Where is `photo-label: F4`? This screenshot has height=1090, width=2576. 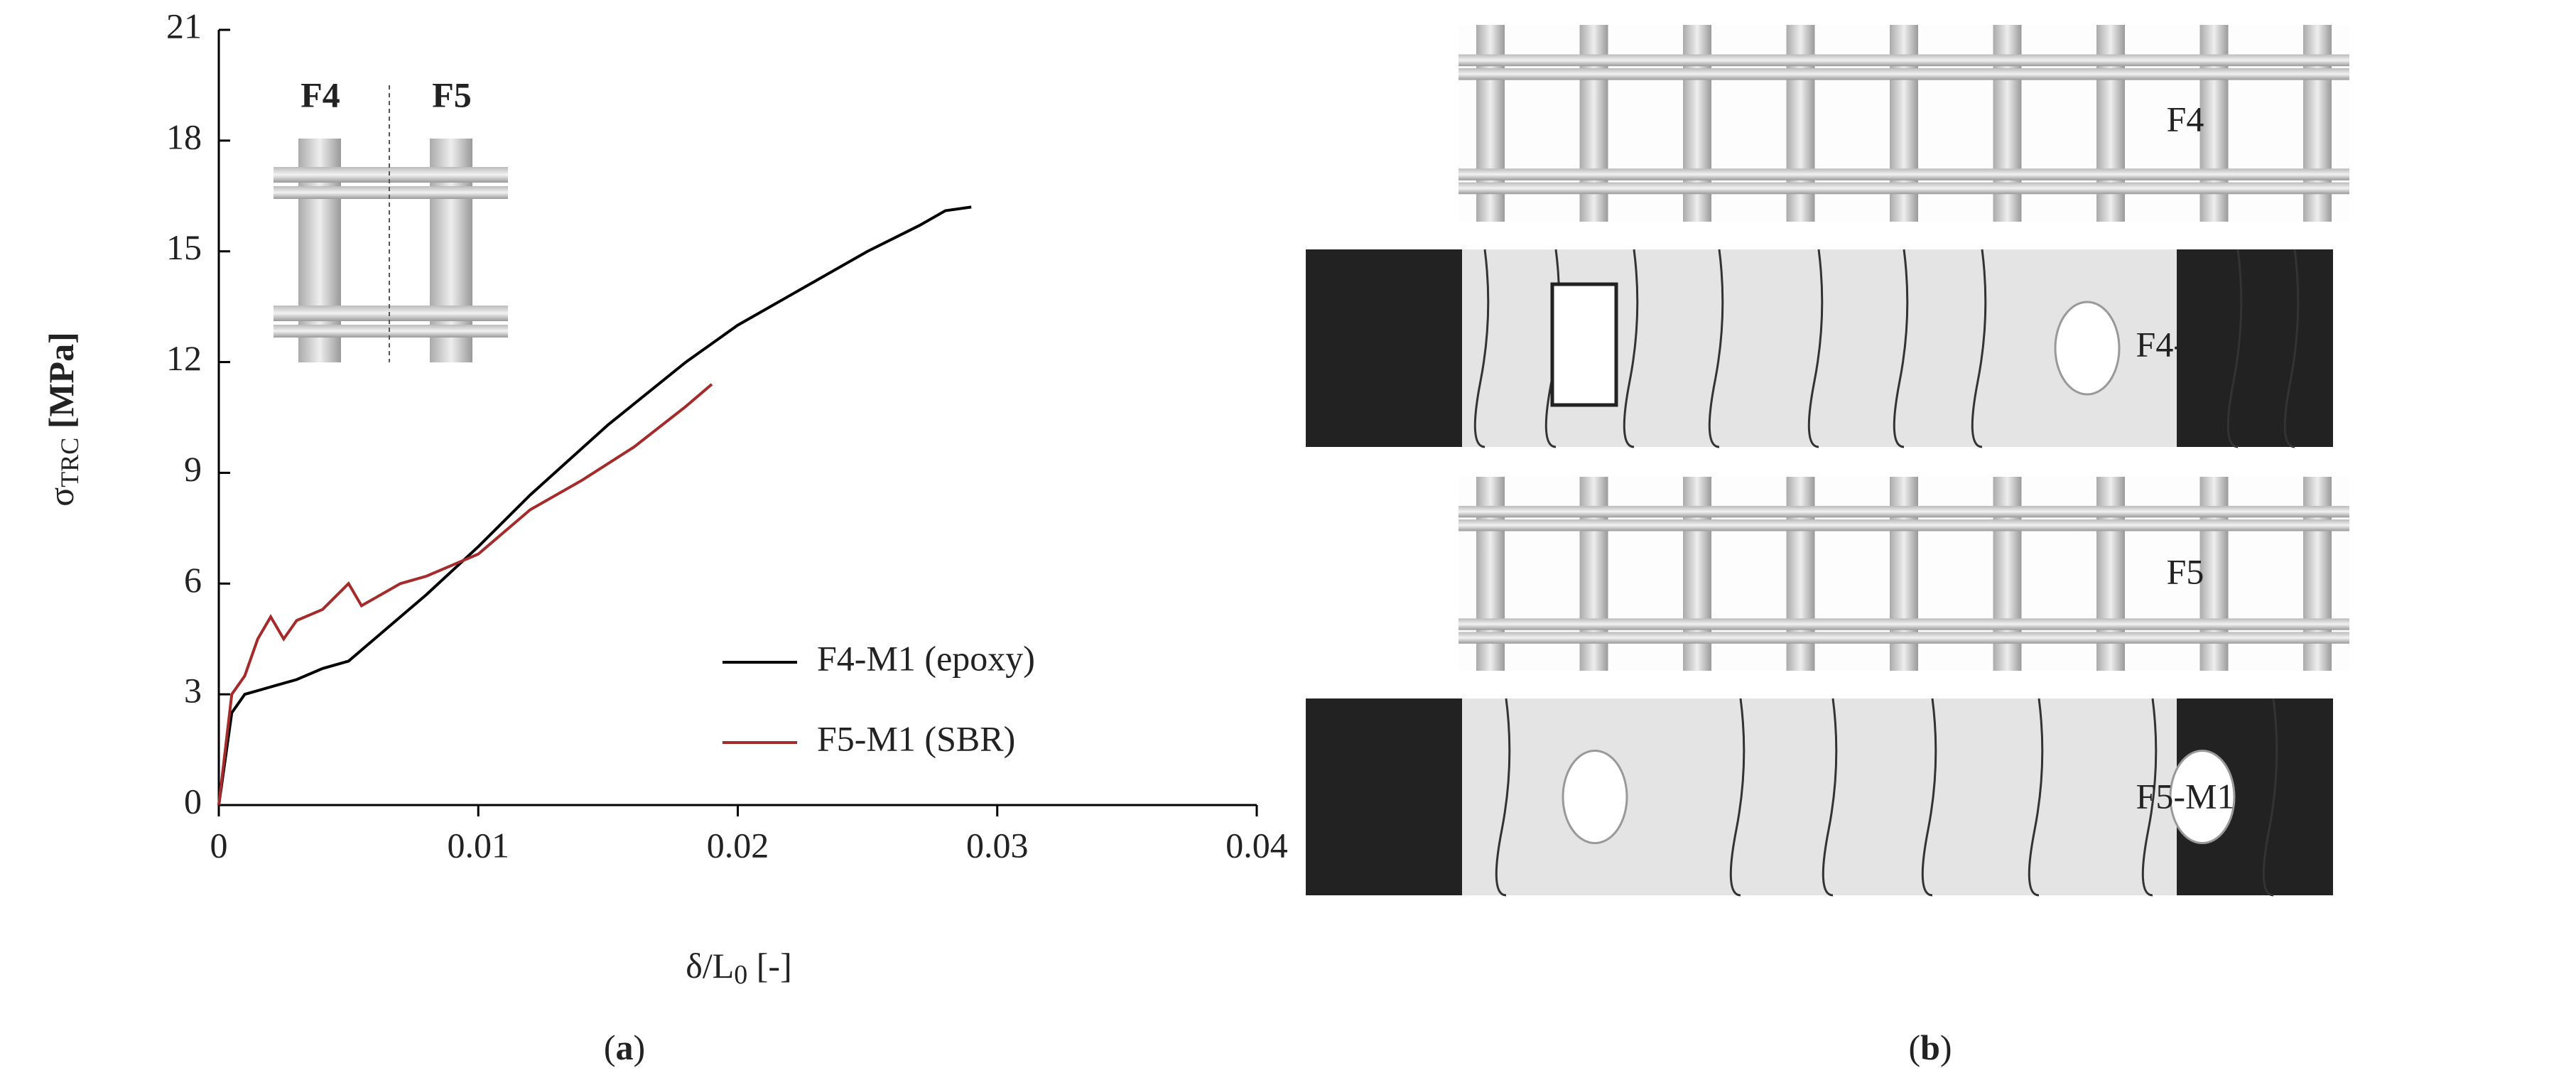 photo-label: F4 is located at coordinates (2185, 119).